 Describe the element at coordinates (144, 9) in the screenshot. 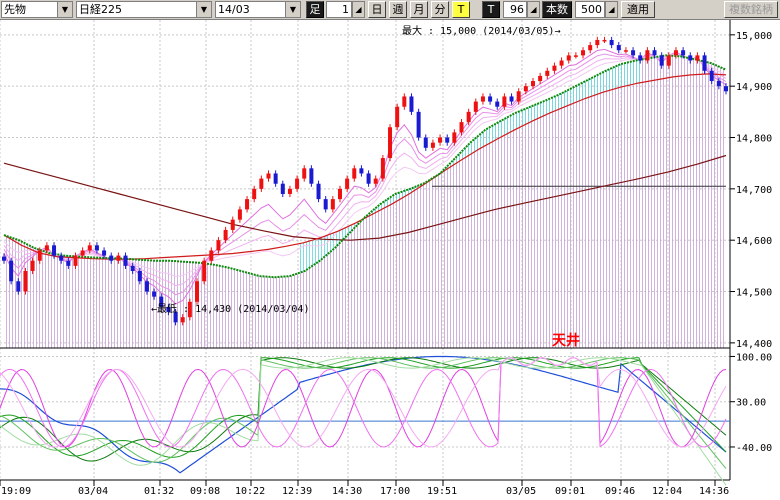

I see `symbol-select: 日経225 ▼` at that location.